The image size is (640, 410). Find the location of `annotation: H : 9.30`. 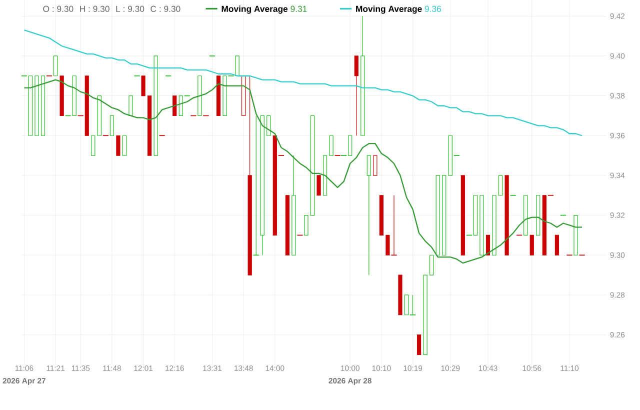

annotation: H : 9.30 is located at coordinates (95, 9).